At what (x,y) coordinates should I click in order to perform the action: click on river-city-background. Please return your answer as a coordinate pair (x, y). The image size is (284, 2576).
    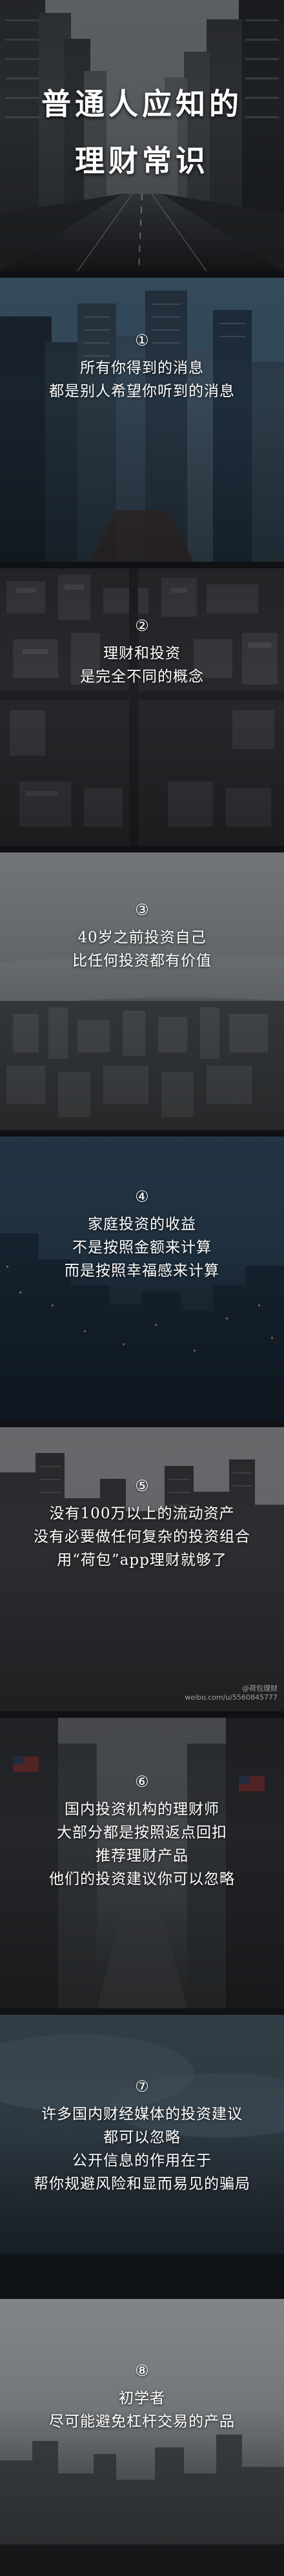
    Looking at the image, I should click on (142, 991).